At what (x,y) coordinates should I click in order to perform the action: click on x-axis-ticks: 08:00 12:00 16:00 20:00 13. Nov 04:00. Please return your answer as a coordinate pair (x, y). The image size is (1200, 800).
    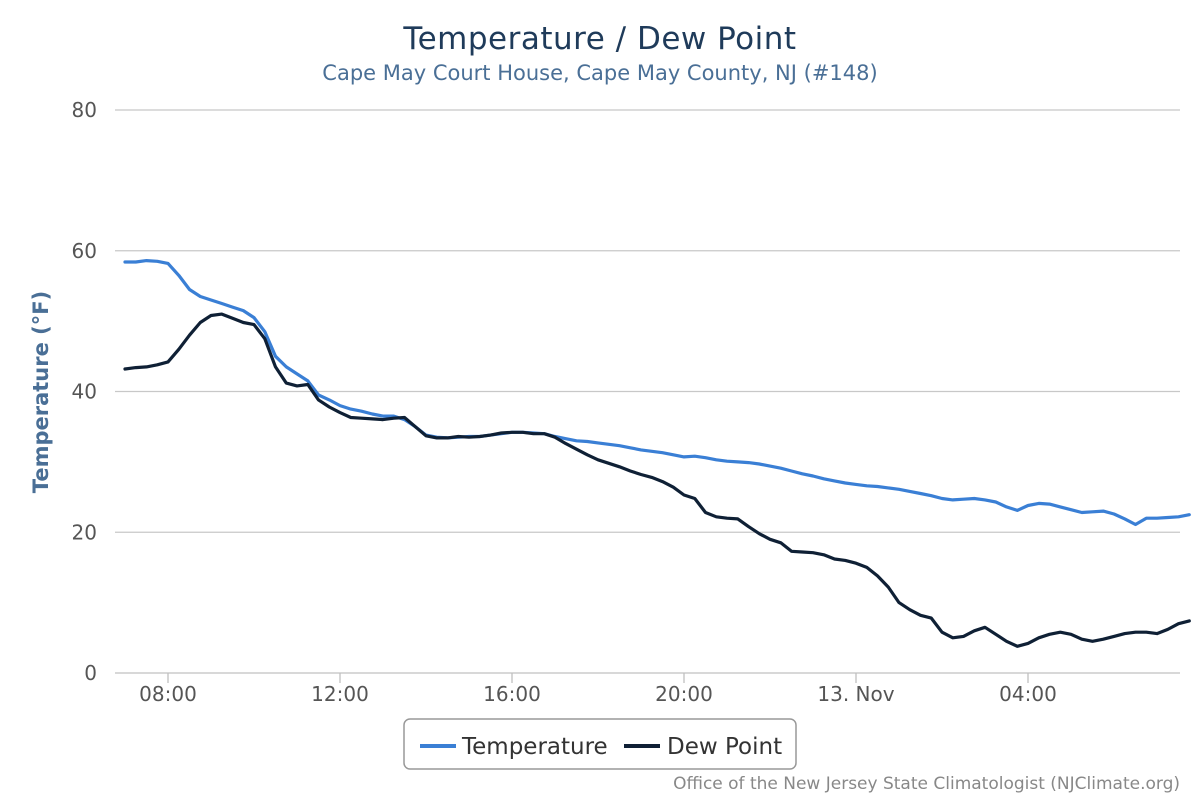
    Looking at the image, I should click on (598, 689).